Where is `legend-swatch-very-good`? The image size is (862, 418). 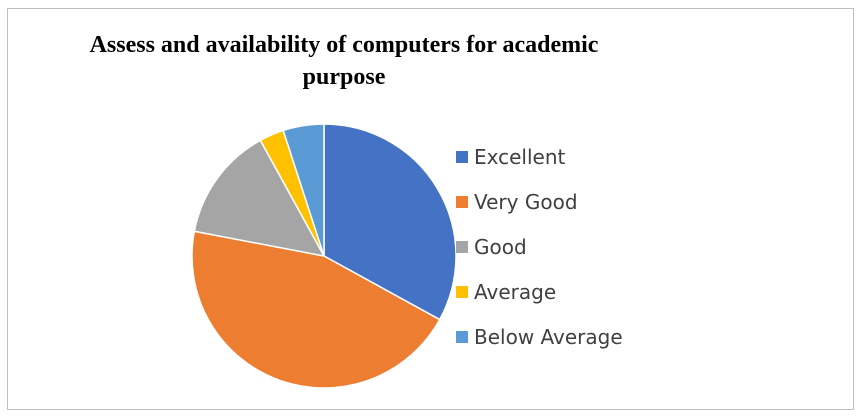
legend-swatch-very-good is located at coordinates (462, 202).